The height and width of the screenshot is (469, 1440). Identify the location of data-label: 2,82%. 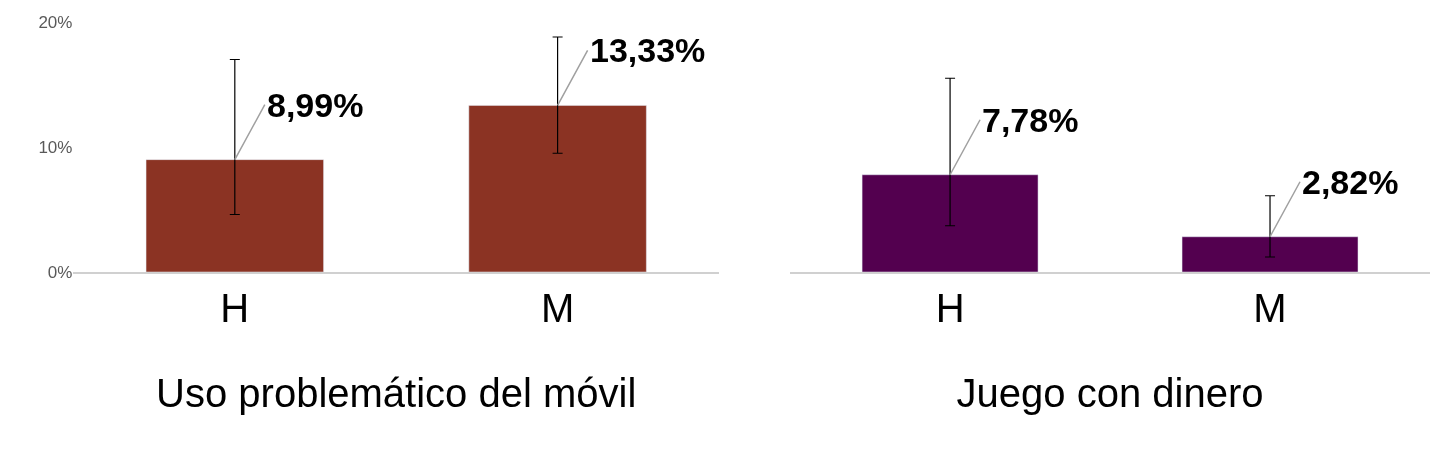
(1350, 182).